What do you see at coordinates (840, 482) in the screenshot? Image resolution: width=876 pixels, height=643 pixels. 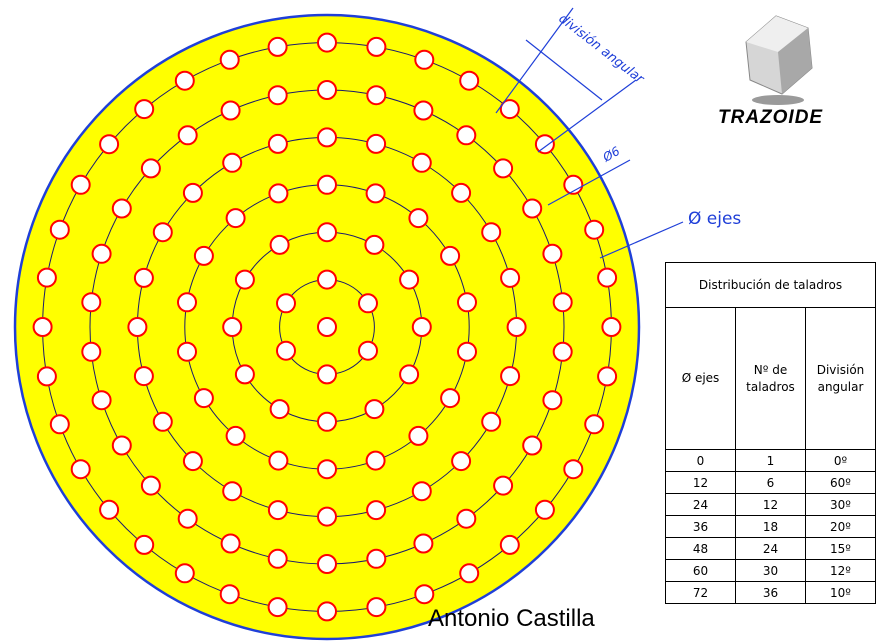 I see `cell-angle: 60º` at bounding box center [840, 482].